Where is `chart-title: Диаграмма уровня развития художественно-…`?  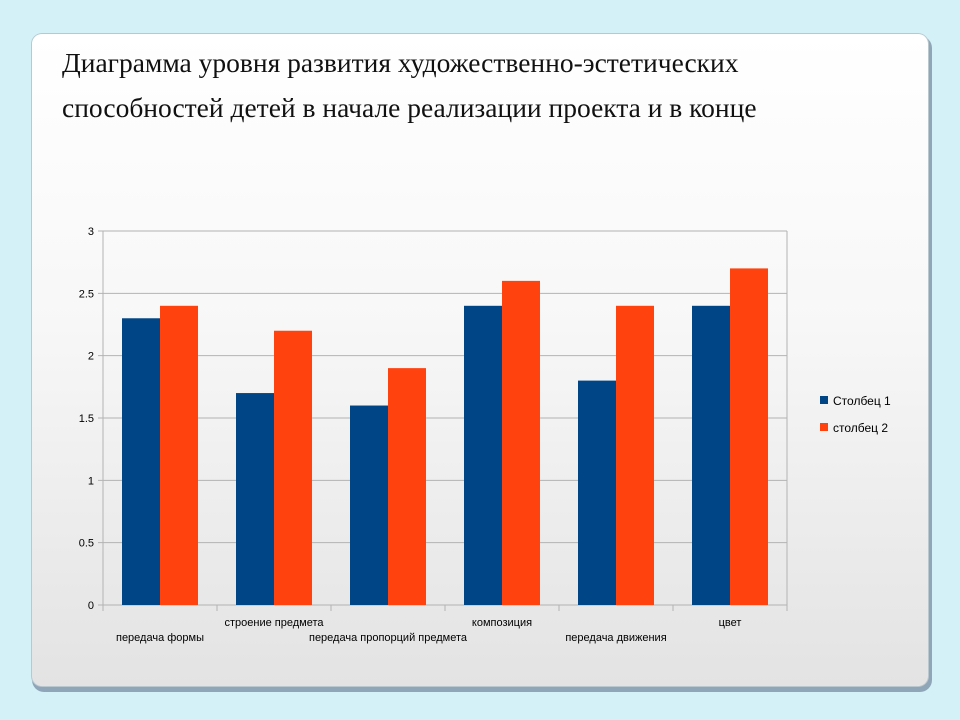
chart-title: Диаграмма уровня развития художественно-… is located at coordinates (409, 85).